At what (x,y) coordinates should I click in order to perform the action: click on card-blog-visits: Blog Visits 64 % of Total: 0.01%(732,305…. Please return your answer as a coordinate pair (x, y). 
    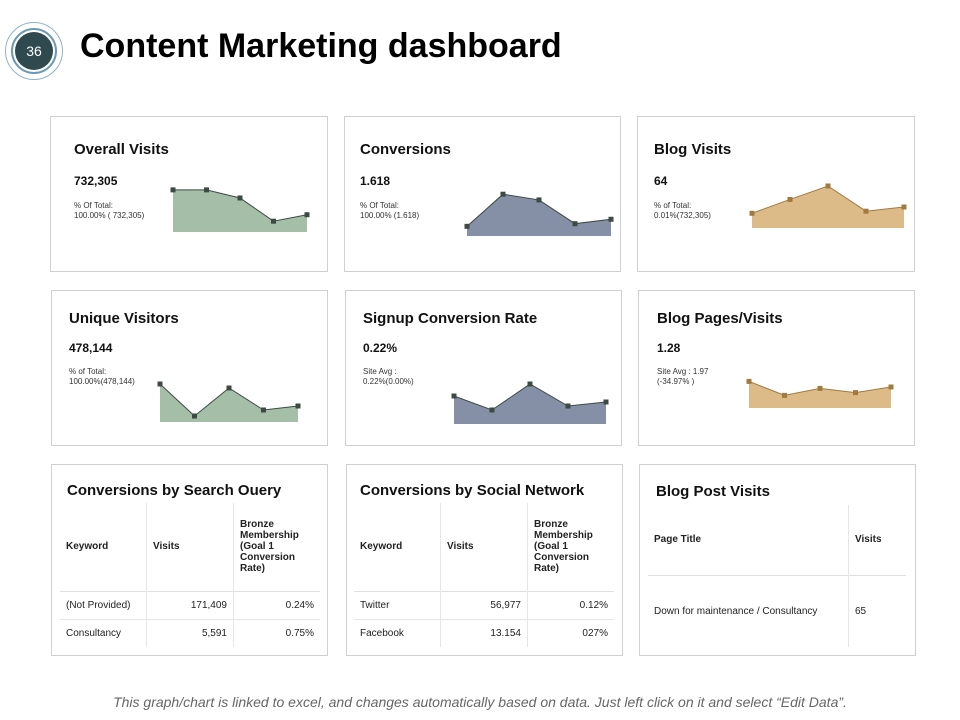
    Looking at the image, I should click on (776, 194).